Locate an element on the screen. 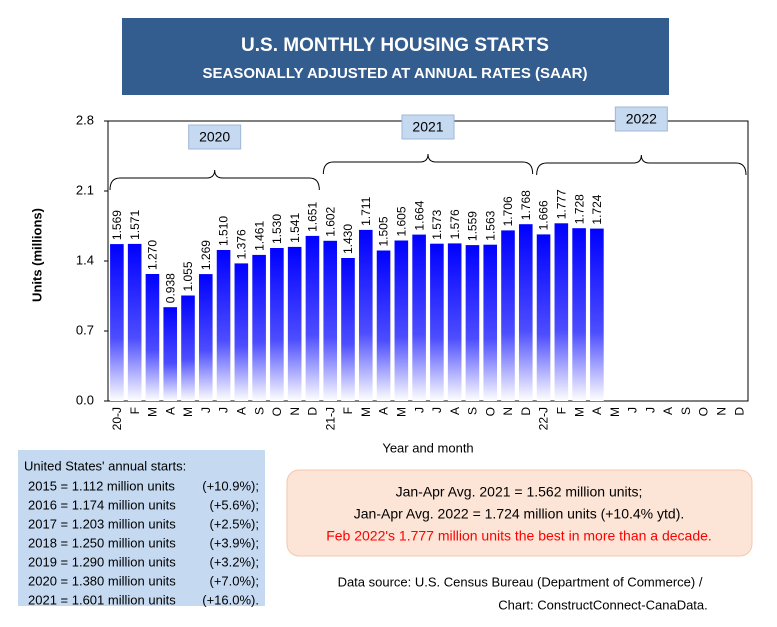  y-tick-label: 2.8 is located at coordinates (85, 119).